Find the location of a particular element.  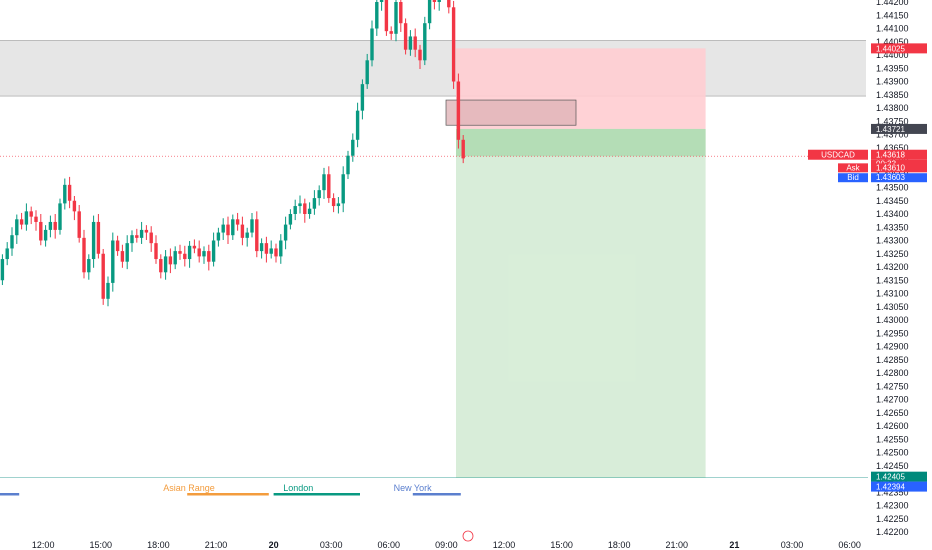

price-tick-label: 1.43750 is located at coordinates (892, 121).